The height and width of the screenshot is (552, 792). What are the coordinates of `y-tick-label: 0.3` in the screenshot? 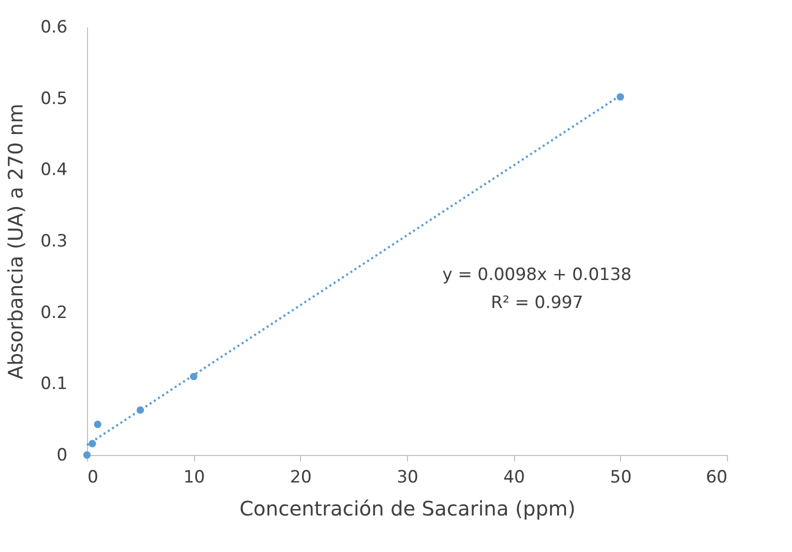 It's located at (54, 242).